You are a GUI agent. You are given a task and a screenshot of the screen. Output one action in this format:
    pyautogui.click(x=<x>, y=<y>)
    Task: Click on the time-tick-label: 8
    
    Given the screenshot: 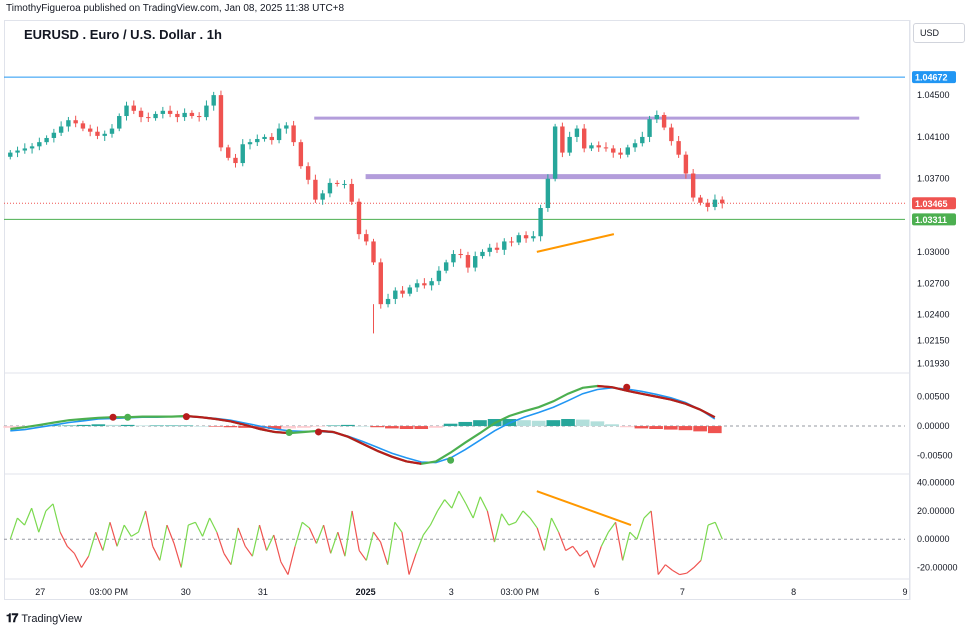 What is the action you would take?
    pyautogui.click(x=793, y=592)
    